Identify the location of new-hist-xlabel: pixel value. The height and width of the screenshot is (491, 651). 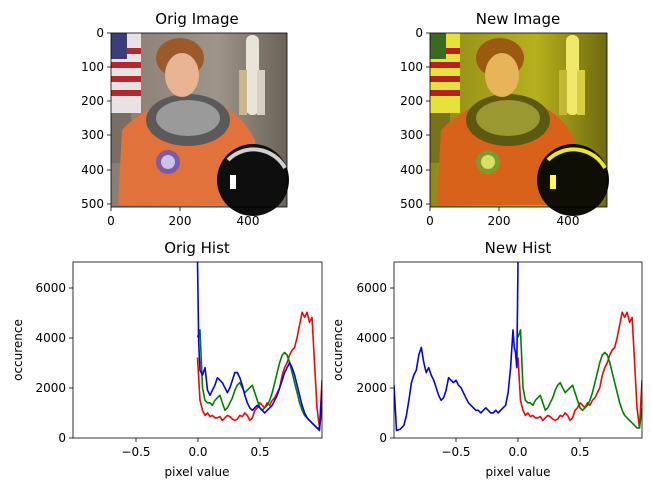
(518, 472).